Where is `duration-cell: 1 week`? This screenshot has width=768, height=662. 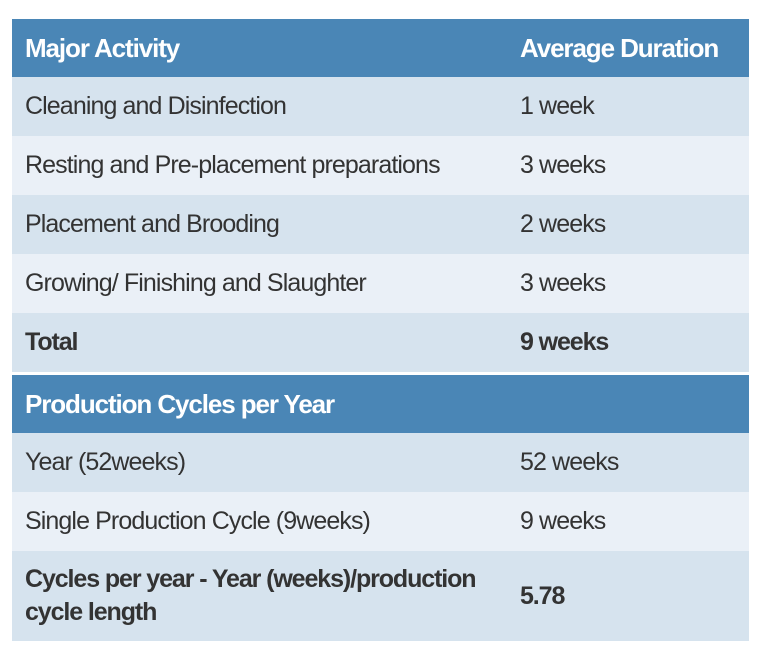 duration-cell: 1 week is located at coordinates (557, 106).